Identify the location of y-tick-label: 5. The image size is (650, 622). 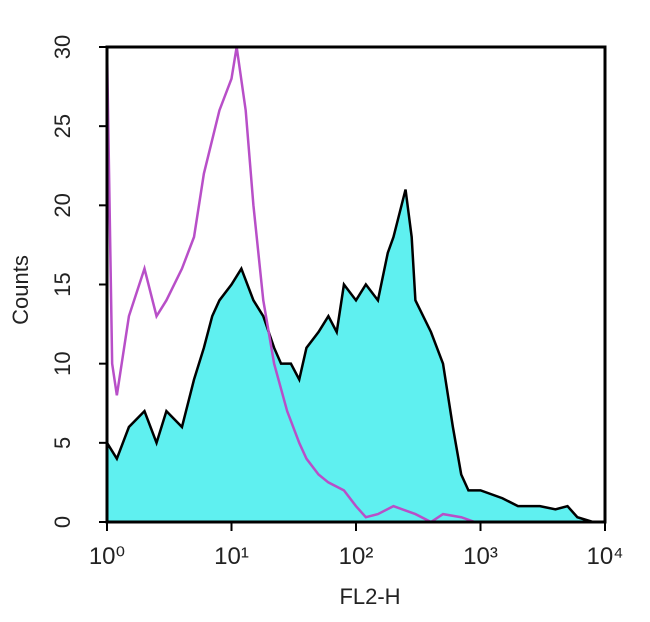
(62, 443).